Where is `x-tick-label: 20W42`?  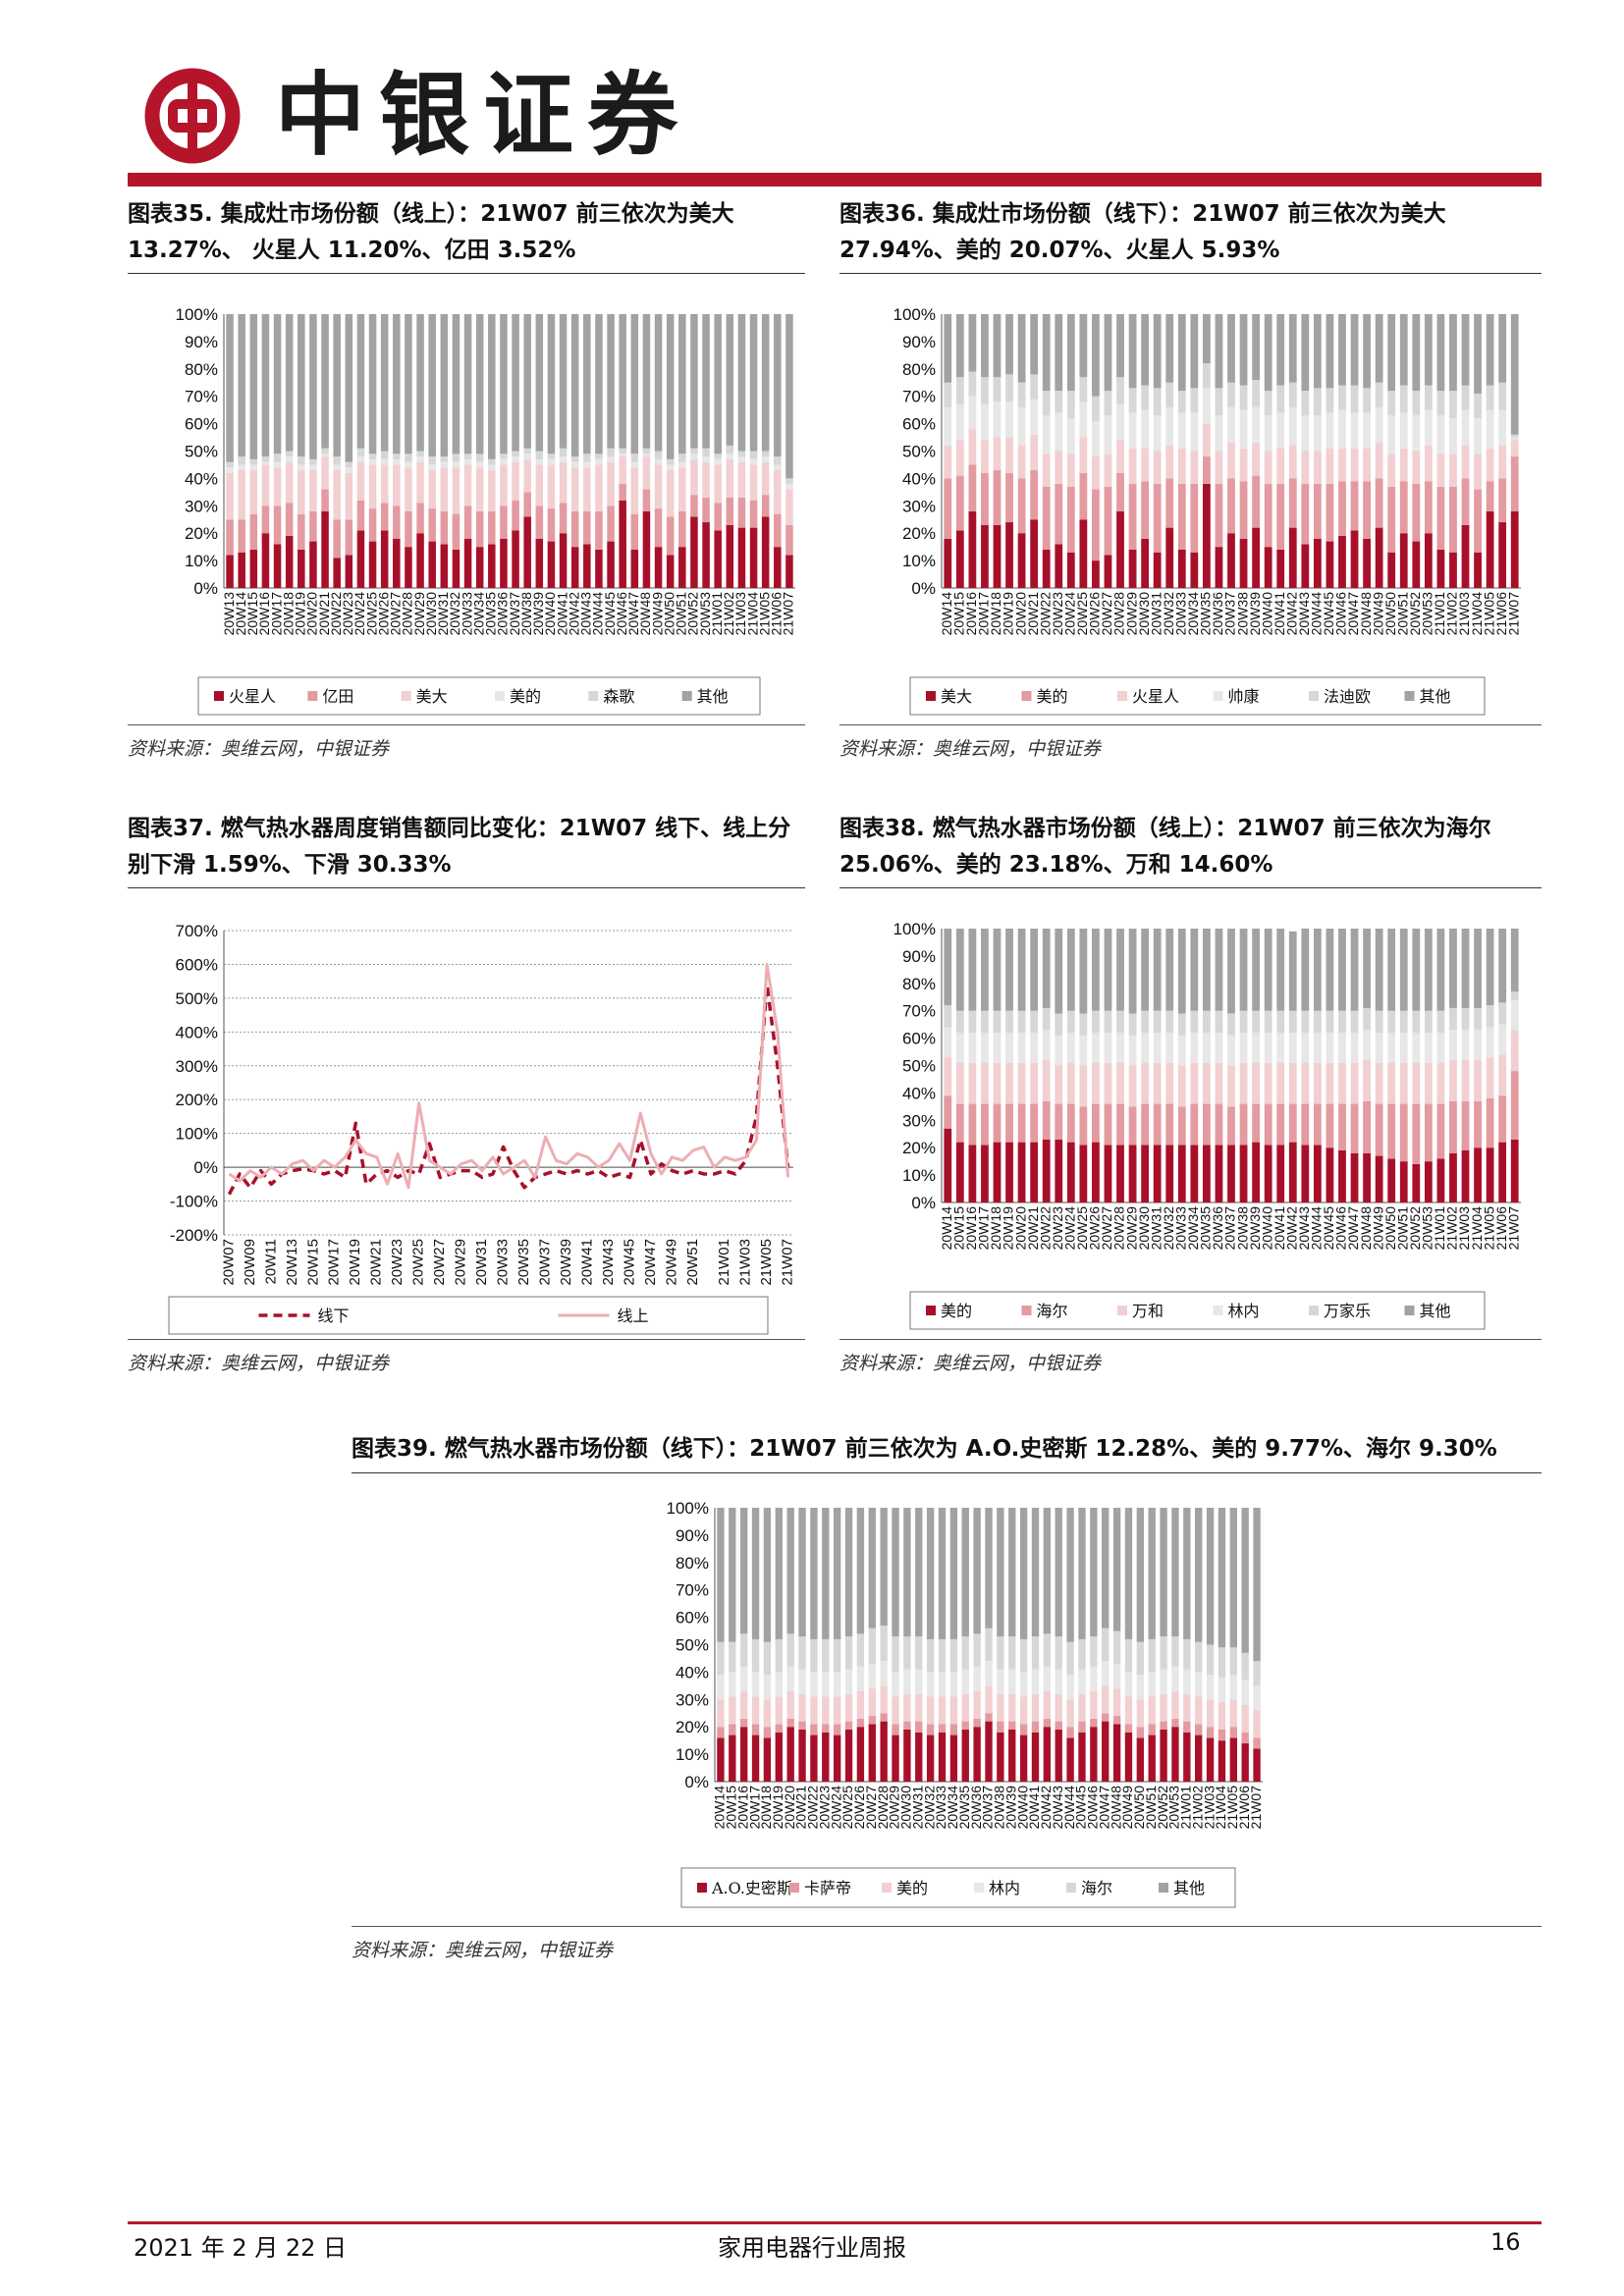 x-tick-label: 20W42 is located at coordinates (1291, 614).